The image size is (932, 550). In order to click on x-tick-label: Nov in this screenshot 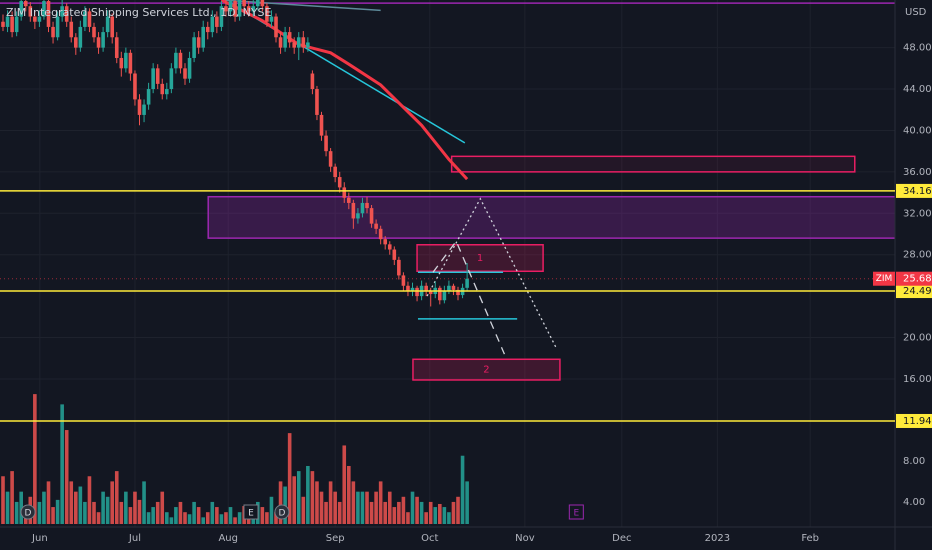, I will do `click(525, 538)`.